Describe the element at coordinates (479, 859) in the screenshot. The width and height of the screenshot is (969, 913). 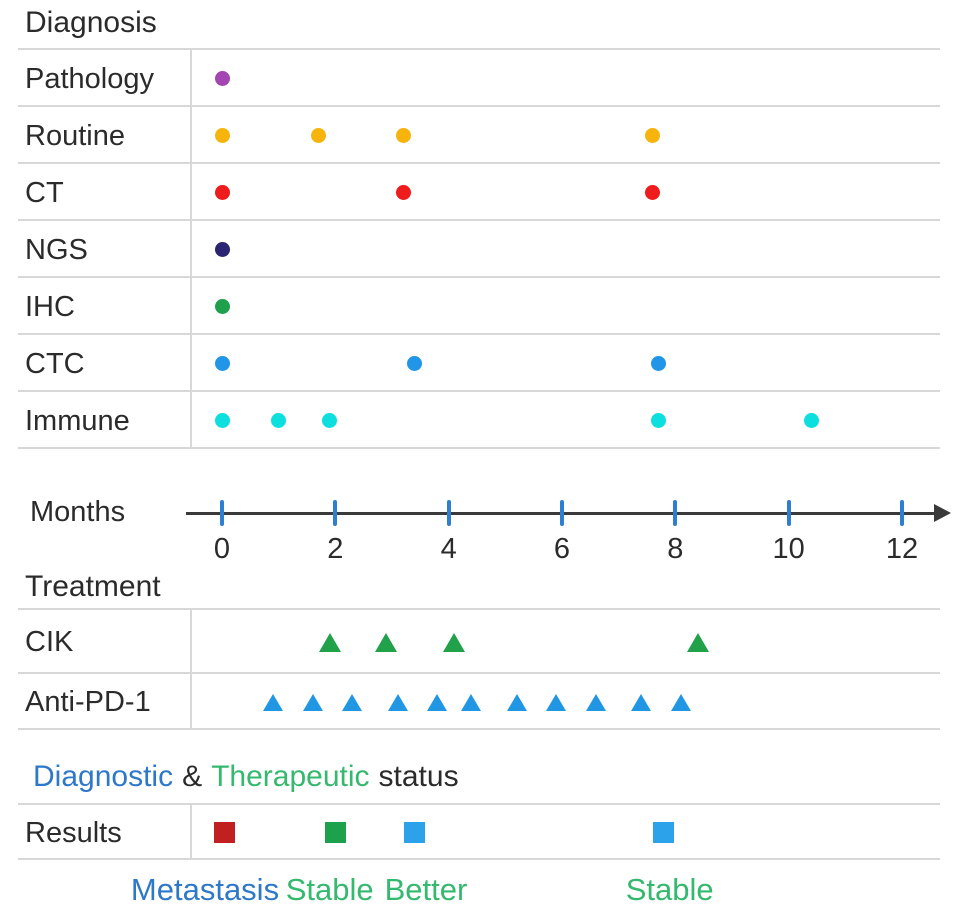
I see `results-bottom-line` at that location.